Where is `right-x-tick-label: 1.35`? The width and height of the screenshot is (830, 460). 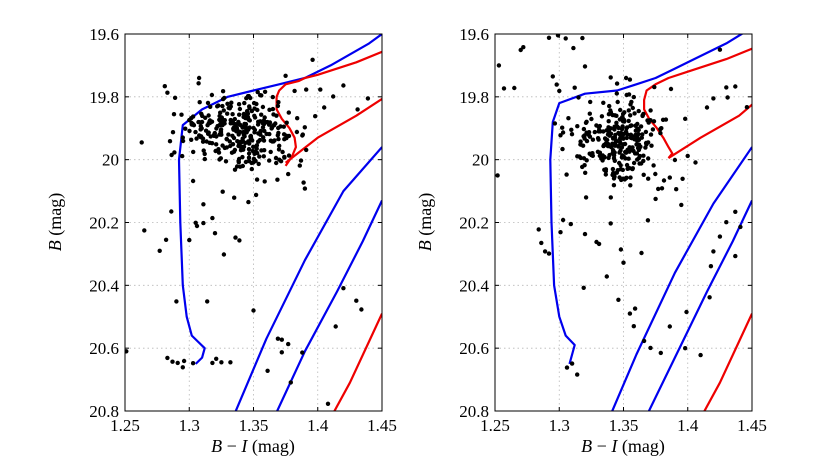
right-x-tick-label: 1.35 is located at coordinates (624, 425).